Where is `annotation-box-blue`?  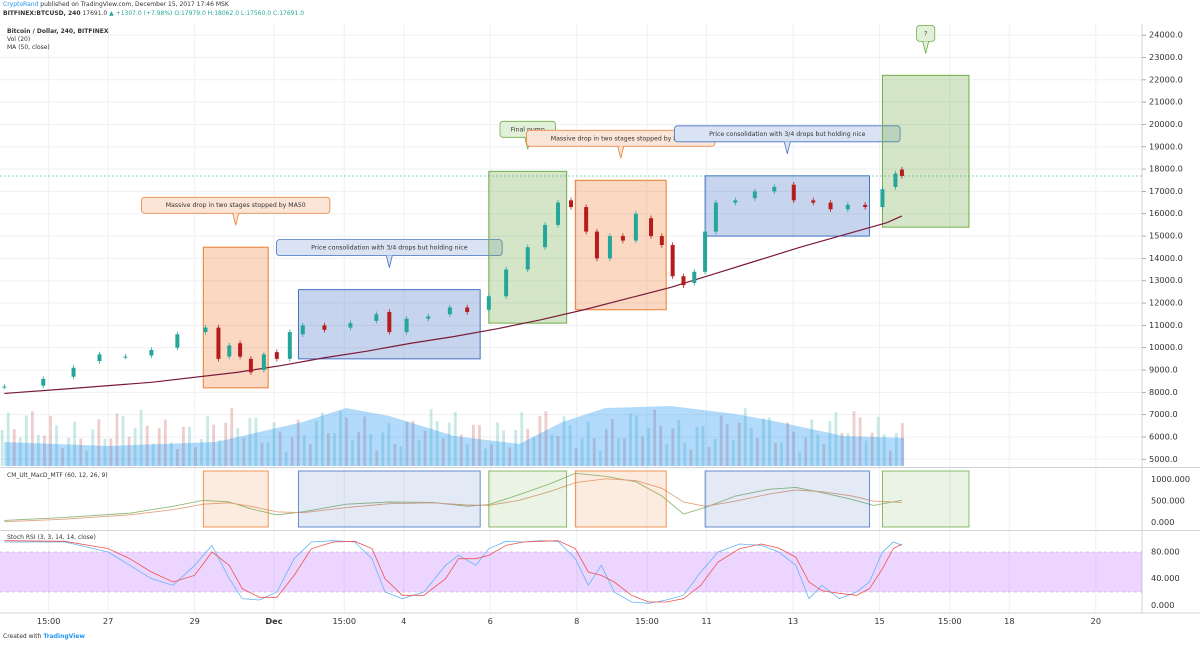
annotation-box-blue is located at coordinates (787, 206).